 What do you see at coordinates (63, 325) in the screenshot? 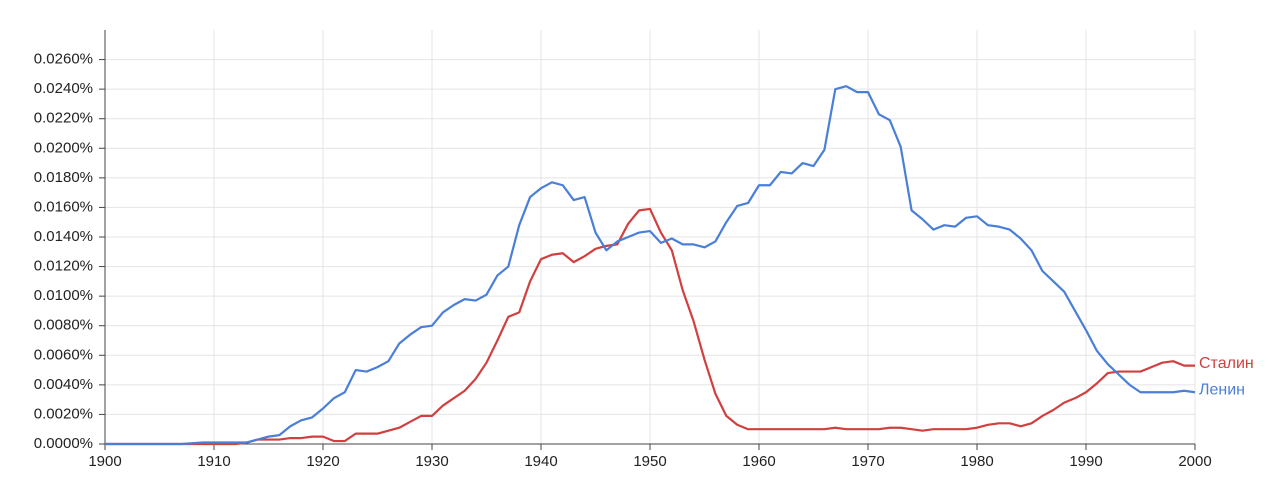
I see `y-tick-label: 0.0080%` at bounding box center [63, 325].